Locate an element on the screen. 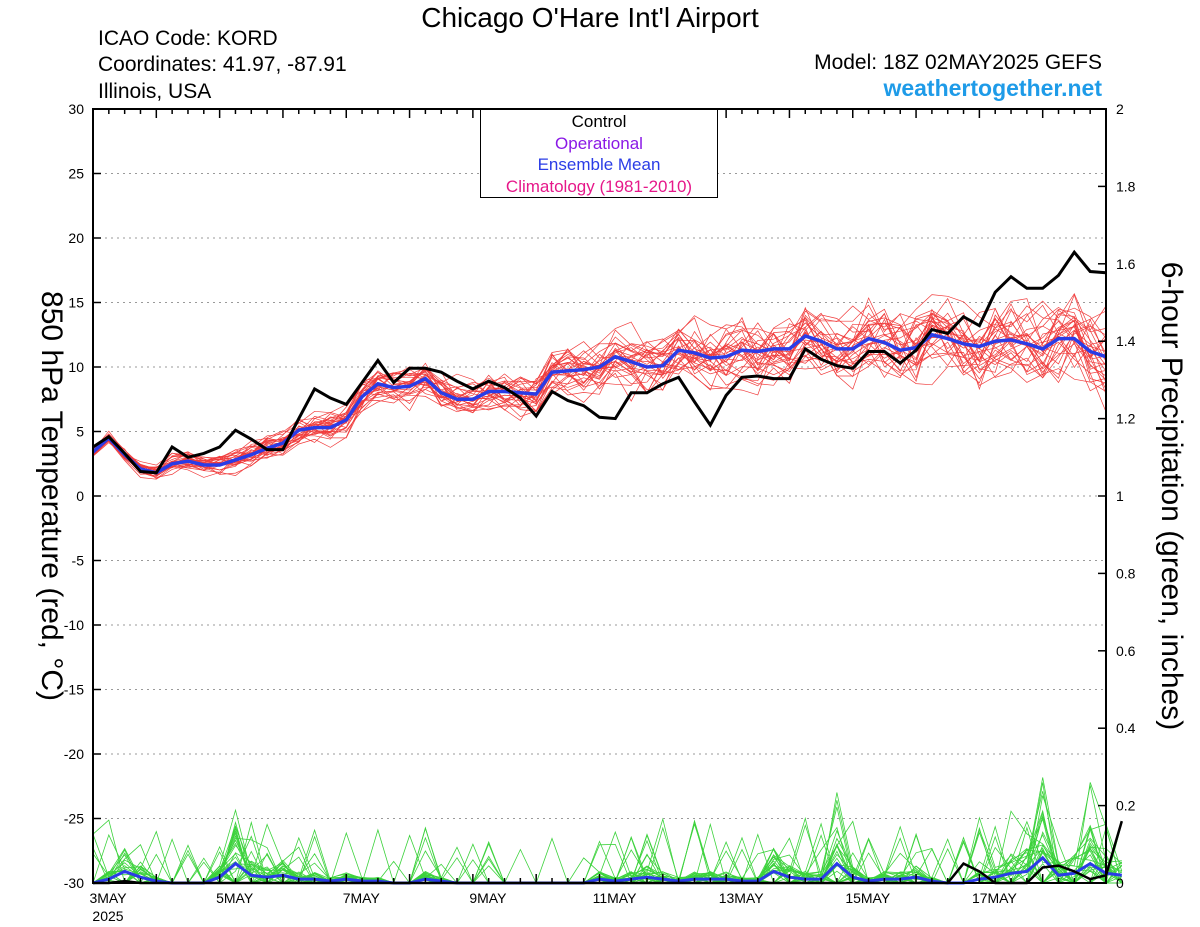 The height and width of the screenshot is (927, 1200). x-tick-label: 17MAY is located at coordinates (995, 898).